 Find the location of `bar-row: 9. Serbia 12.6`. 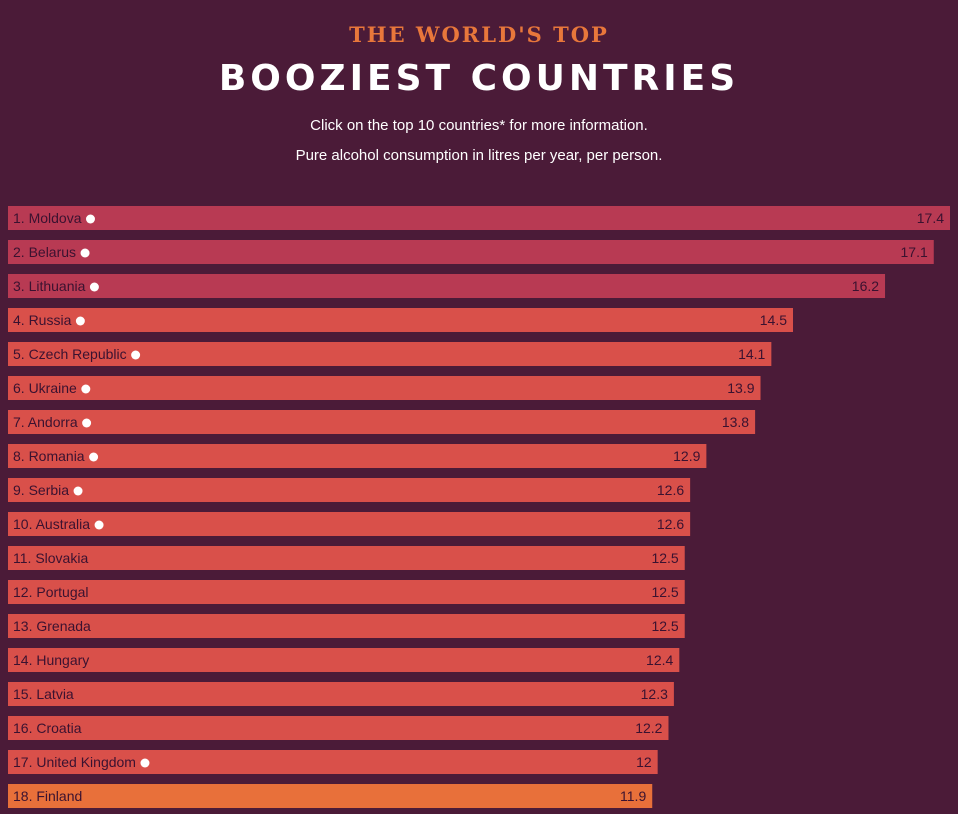

bar-row: 9. Serbia 12.6 is located at coordinates (349, 490).